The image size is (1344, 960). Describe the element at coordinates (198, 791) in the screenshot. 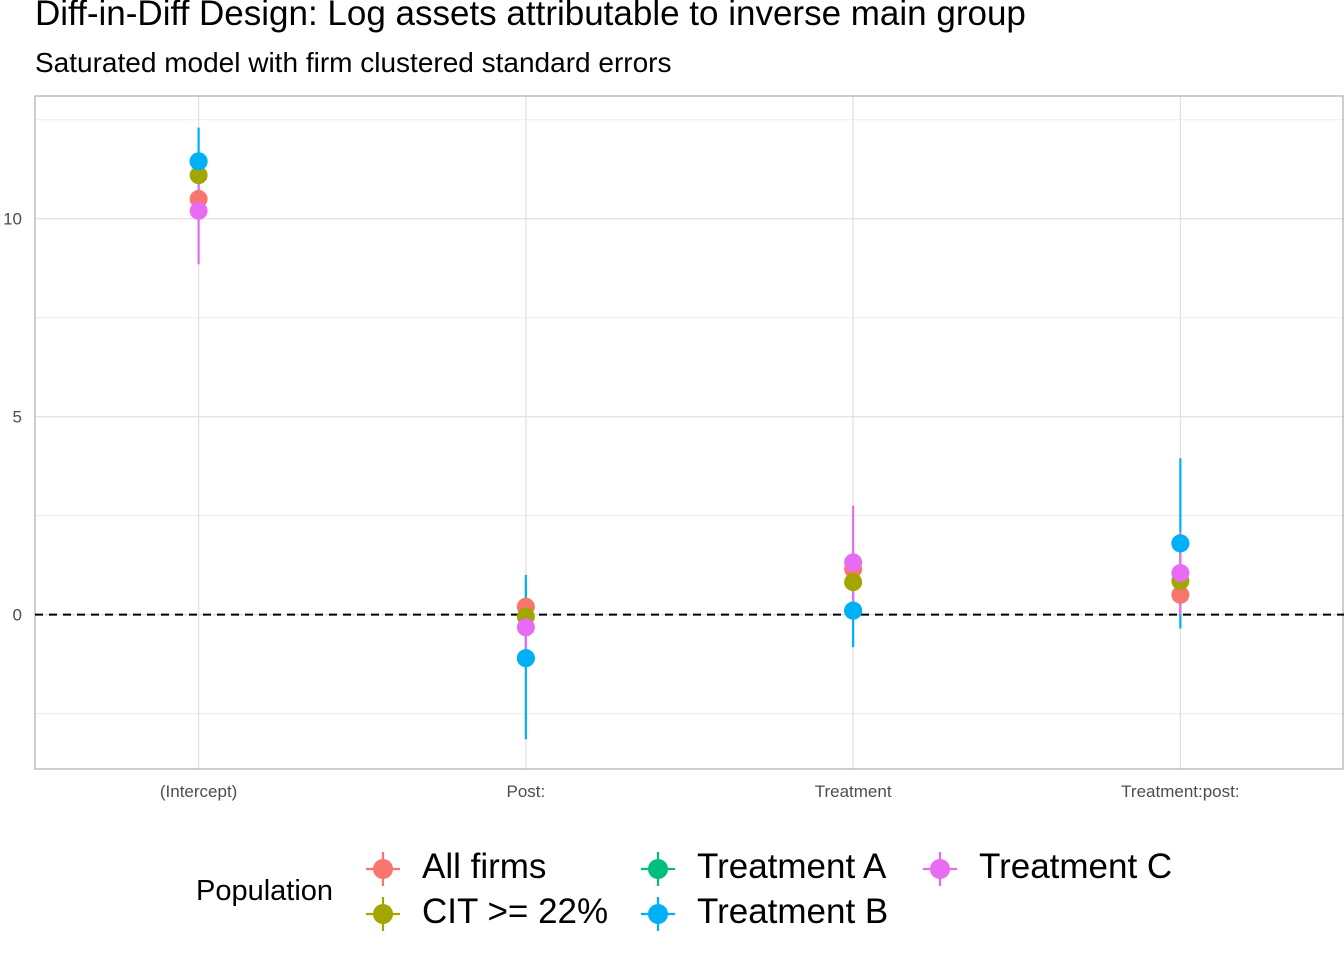

I see `x-tick-label: (Intercept)` at that location.